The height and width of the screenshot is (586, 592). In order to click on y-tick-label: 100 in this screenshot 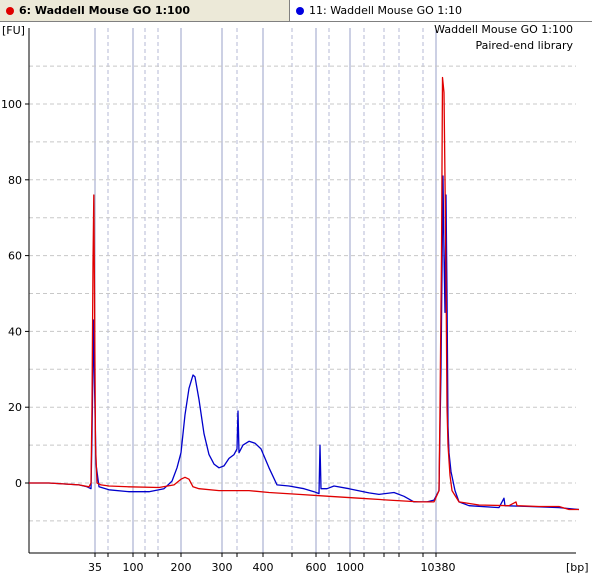, I will do `click(11, 104)`.